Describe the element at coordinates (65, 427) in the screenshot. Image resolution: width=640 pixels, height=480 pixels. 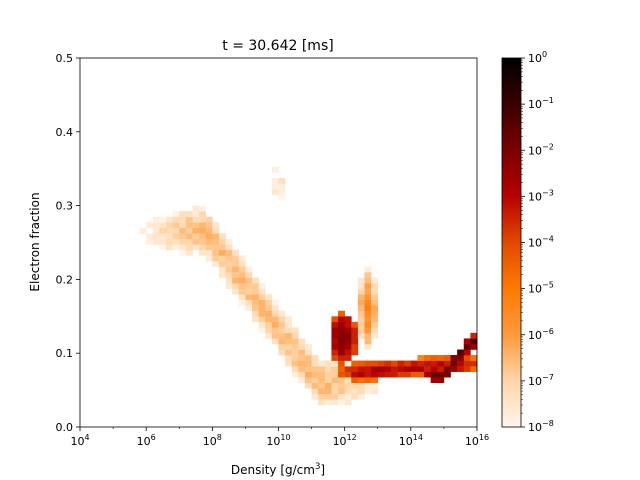
I see `y-tick-label: 0.0` at that location.